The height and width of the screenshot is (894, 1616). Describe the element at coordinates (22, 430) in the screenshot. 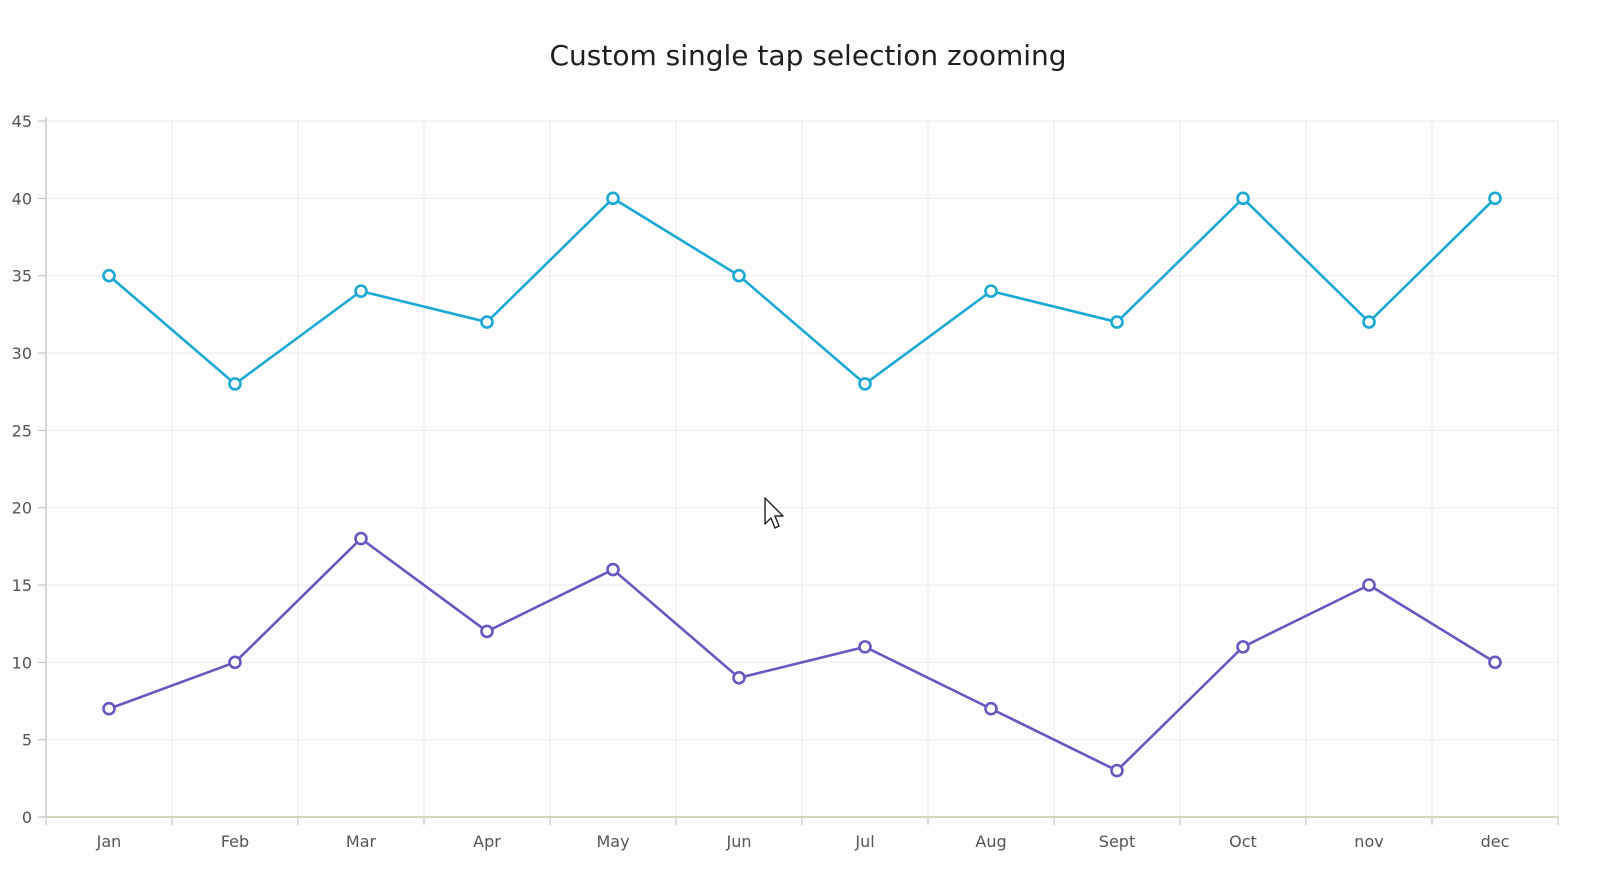

I see `y-tick-label: 25` at that location.